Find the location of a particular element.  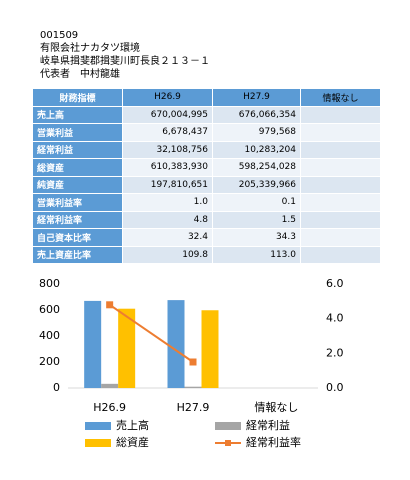

table-row: 総資産 610,383,930 598,254,028 is located at coordinates (206, 167).